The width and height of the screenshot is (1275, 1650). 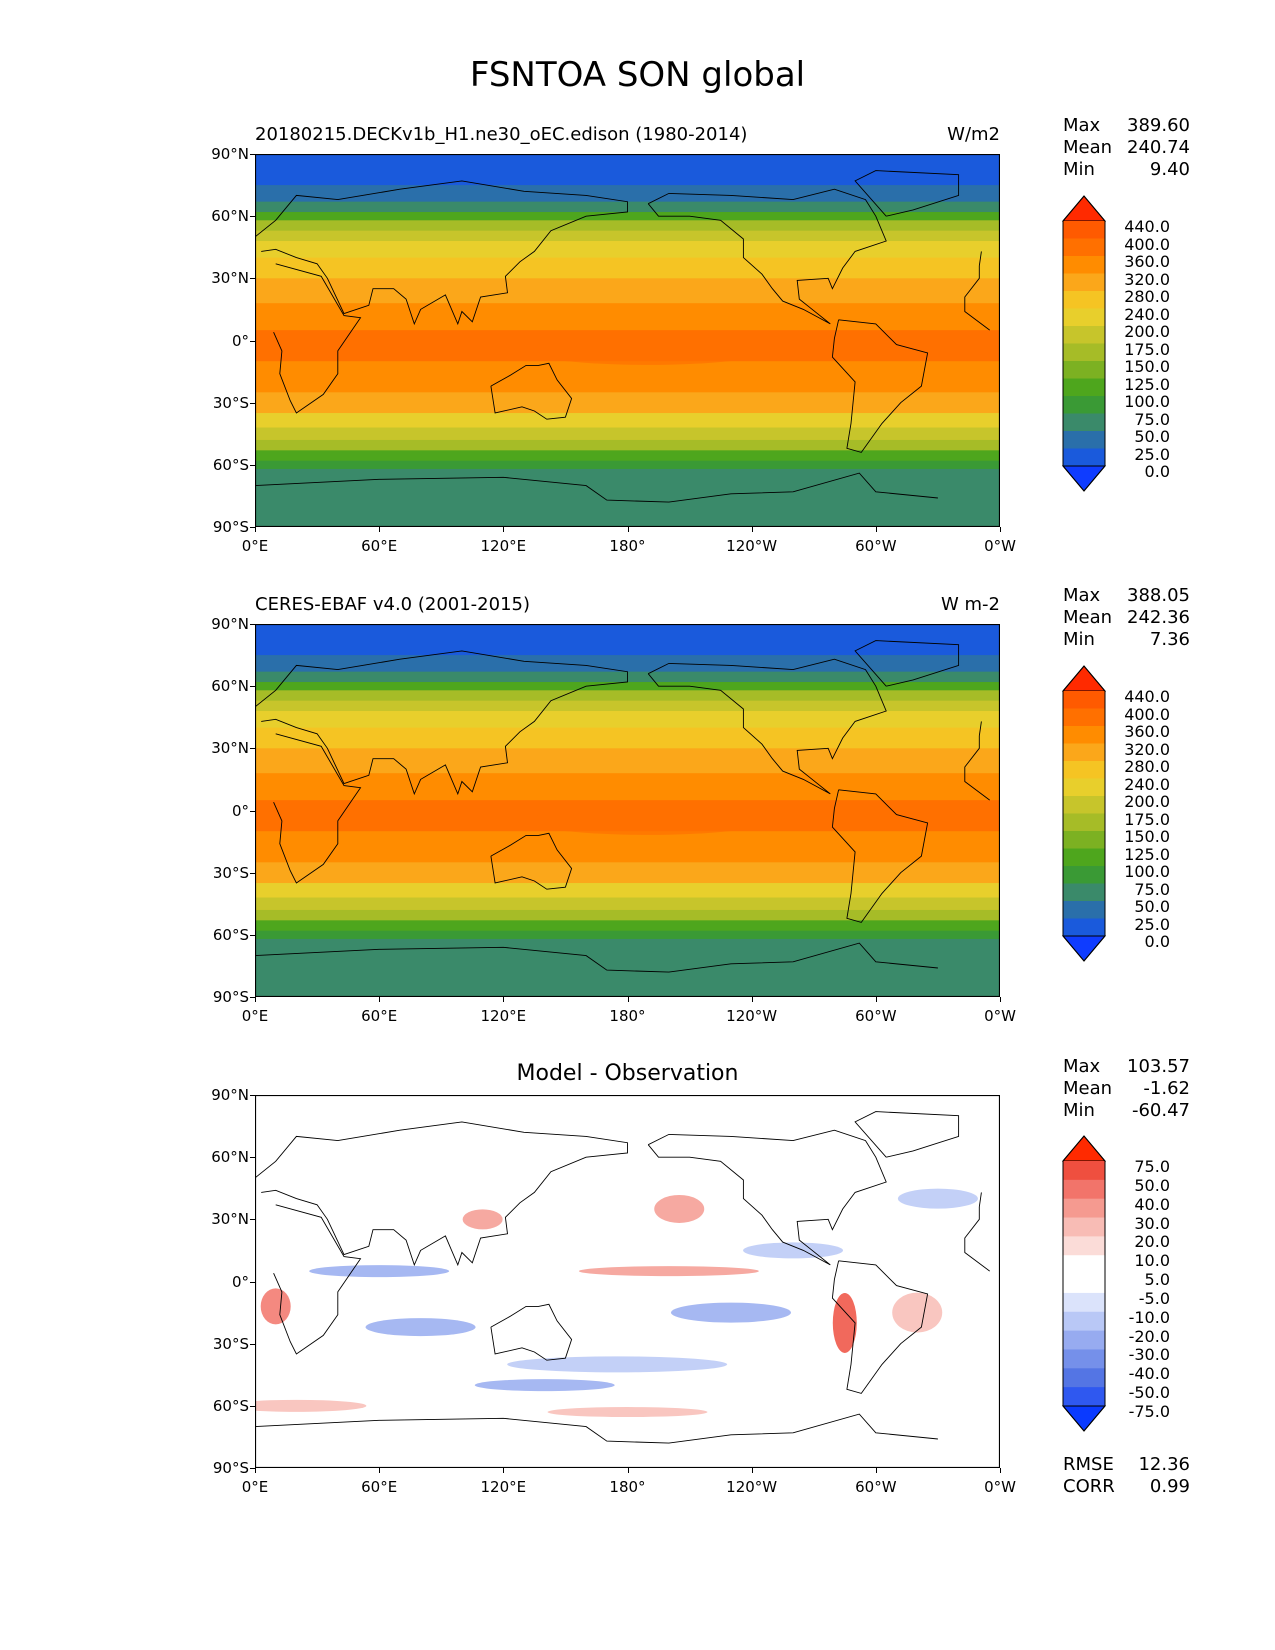 What do you see at coordinates (1084, 813) in the screenshot?
I see `colorbar-outline` at bounding box center [1084, 813].